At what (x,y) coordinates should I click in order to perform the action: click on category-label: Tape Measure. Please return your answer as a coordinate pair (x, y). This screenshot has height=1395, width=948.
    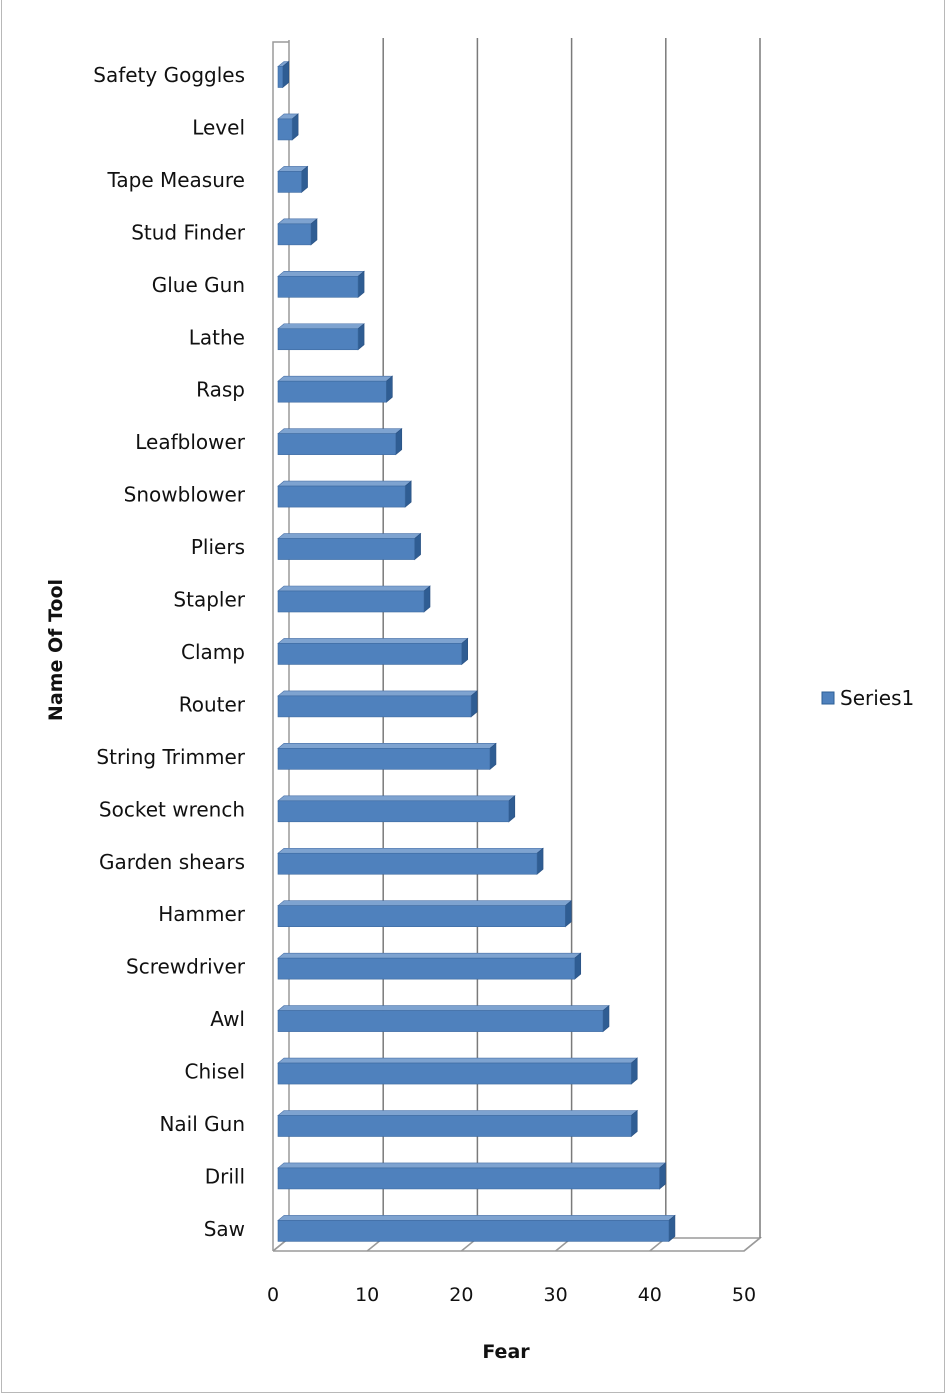
    Looking at the image, I should click on (175, 180).